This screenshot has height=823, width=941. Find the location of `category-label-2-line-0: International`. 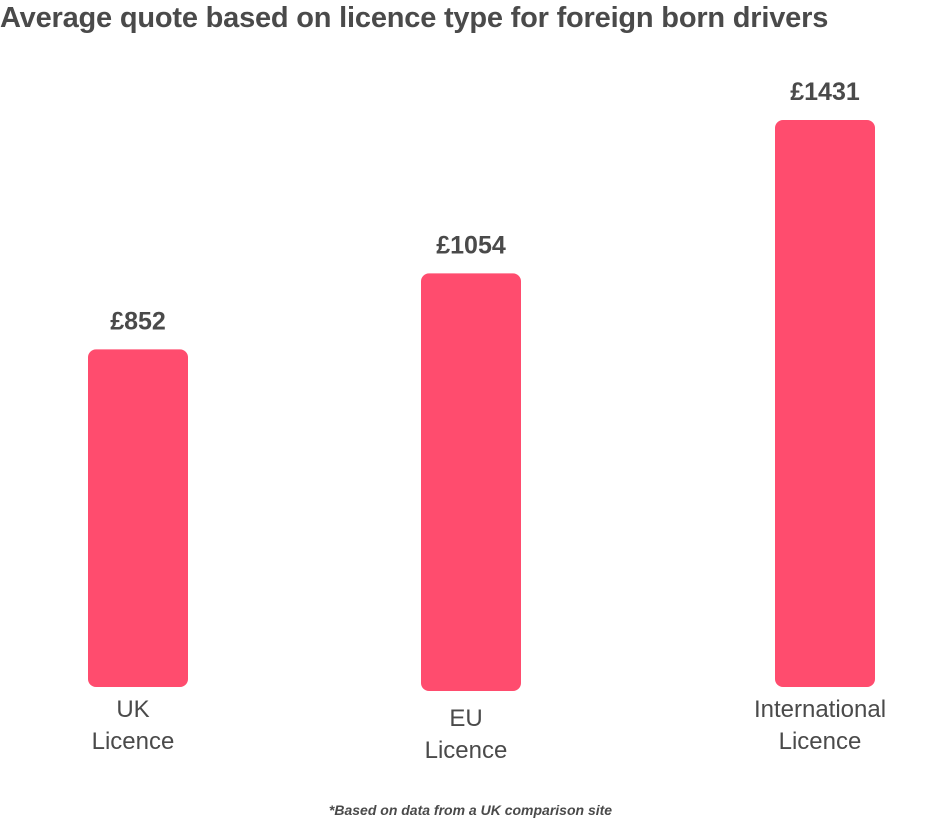

category-label-2-line-0: International is located at coordinates (820, 709).